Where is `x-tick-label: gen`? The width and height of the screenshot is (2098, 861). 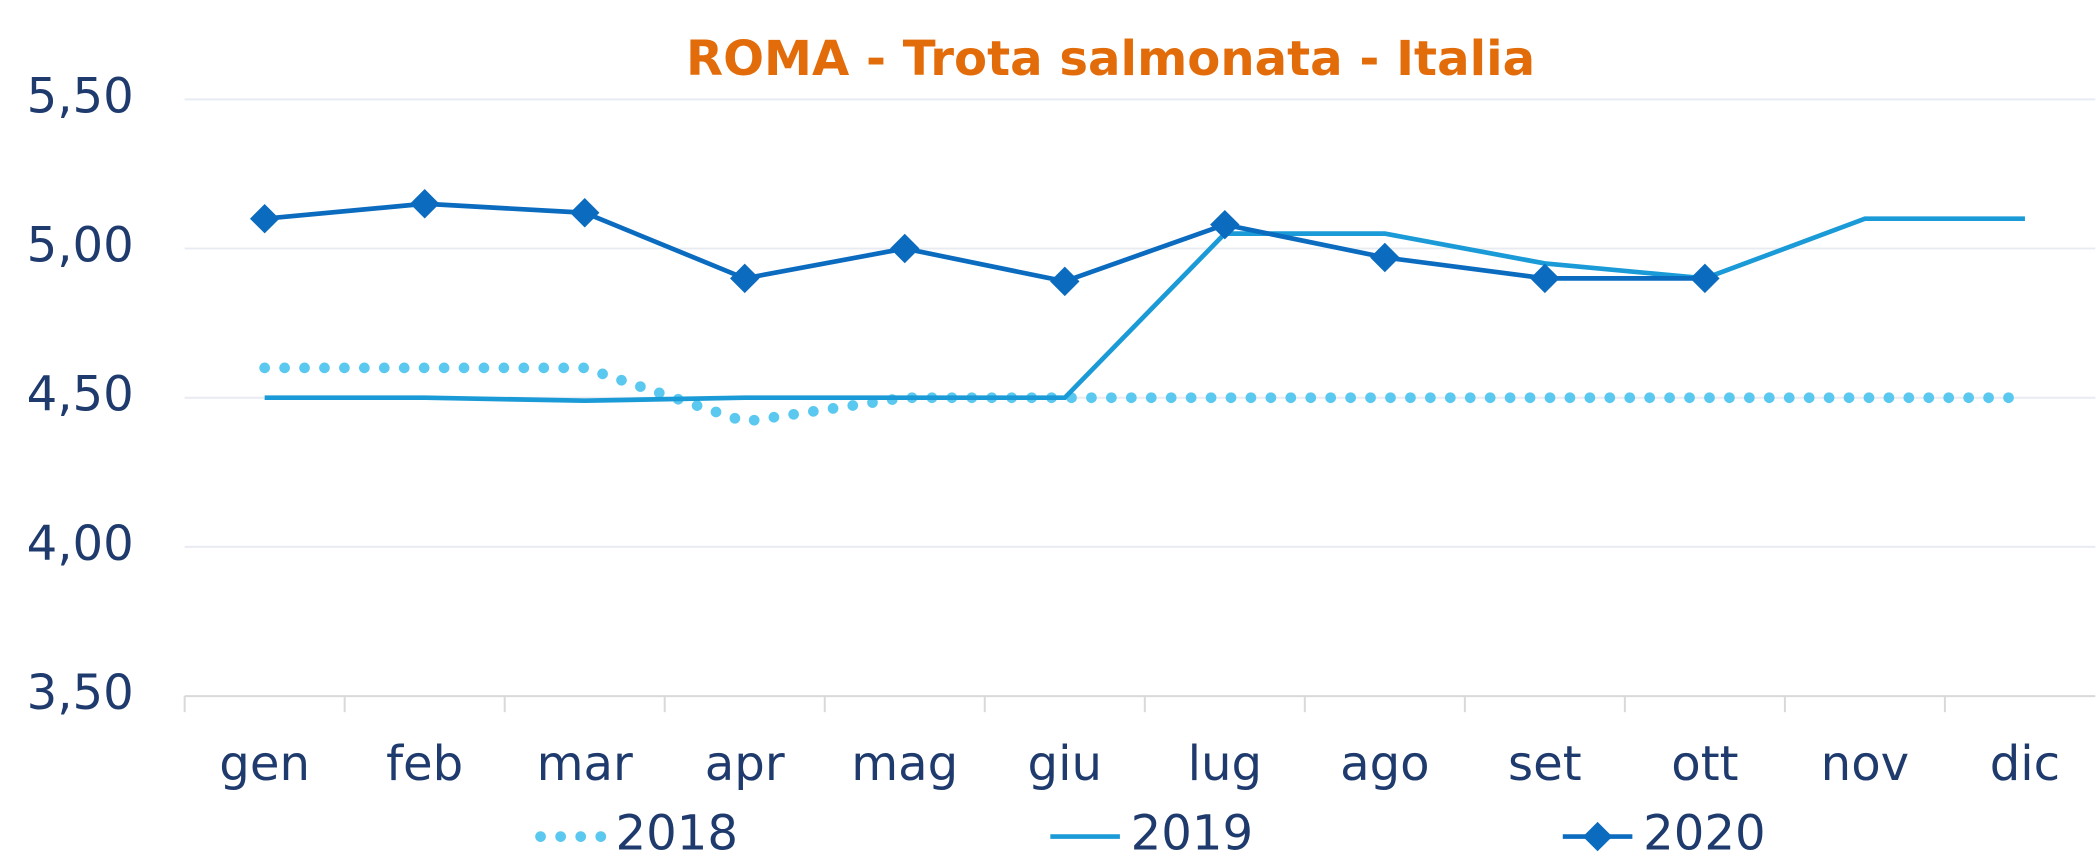 x-tick-label: gen is located at coordinates (264, 764).